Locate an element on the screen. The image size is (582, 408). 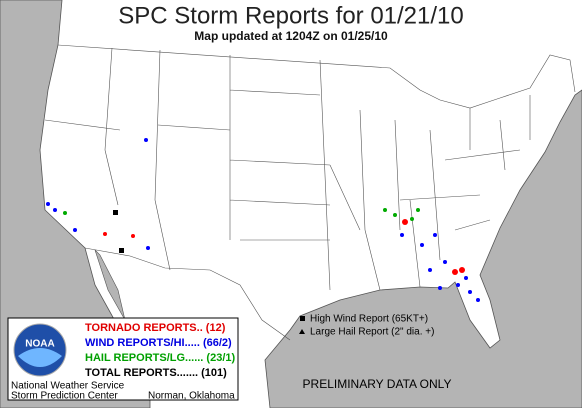
noaa-logo-text: NOAA is located at coordinates (39, 344).